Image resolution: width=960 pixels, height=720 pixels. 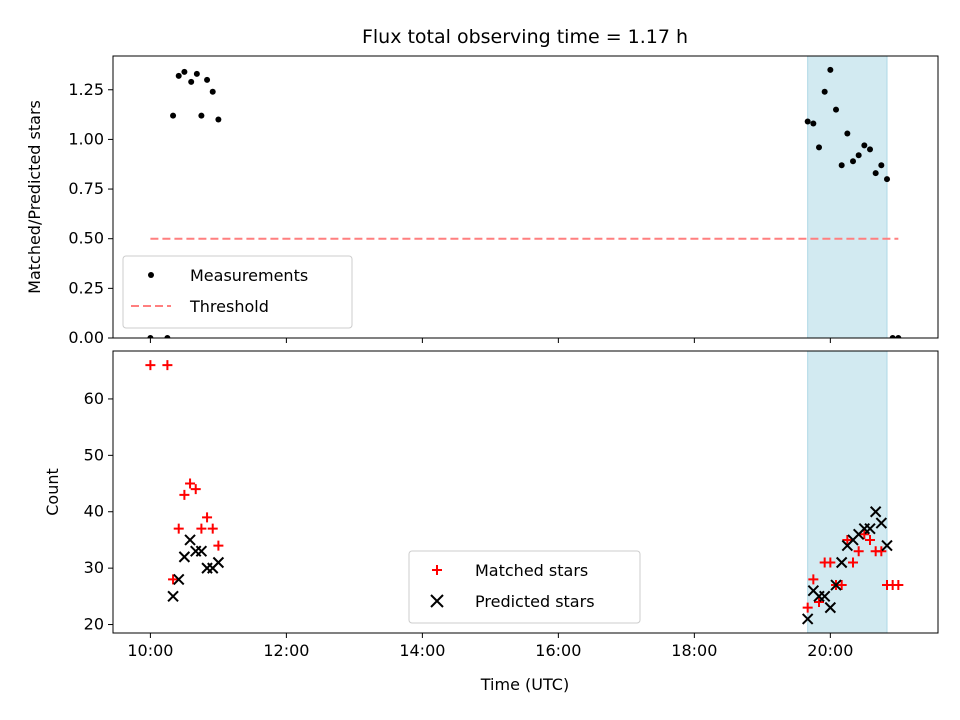 I want to click on y-tick-label: 0.00, so click(x=86, y=337).